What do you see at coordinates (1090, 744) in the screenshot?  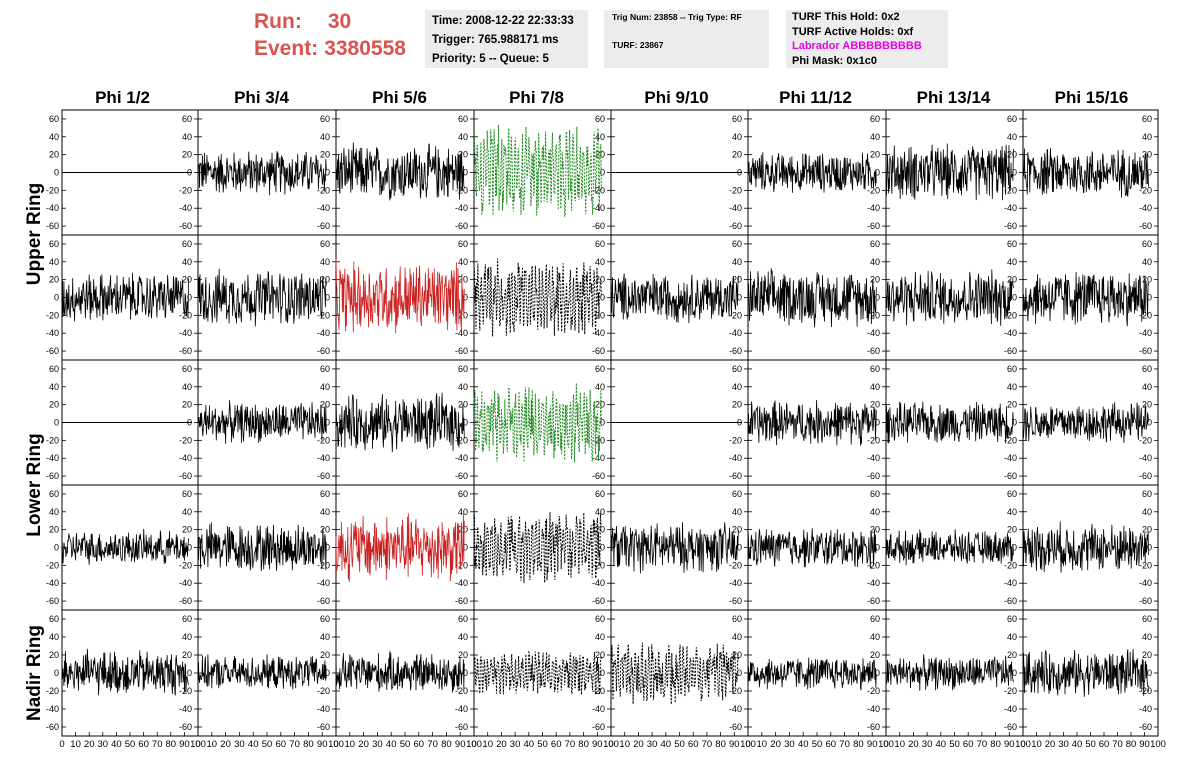 I see `x-tick-label-c7-5: 50` at bounding box center [1090, 744].